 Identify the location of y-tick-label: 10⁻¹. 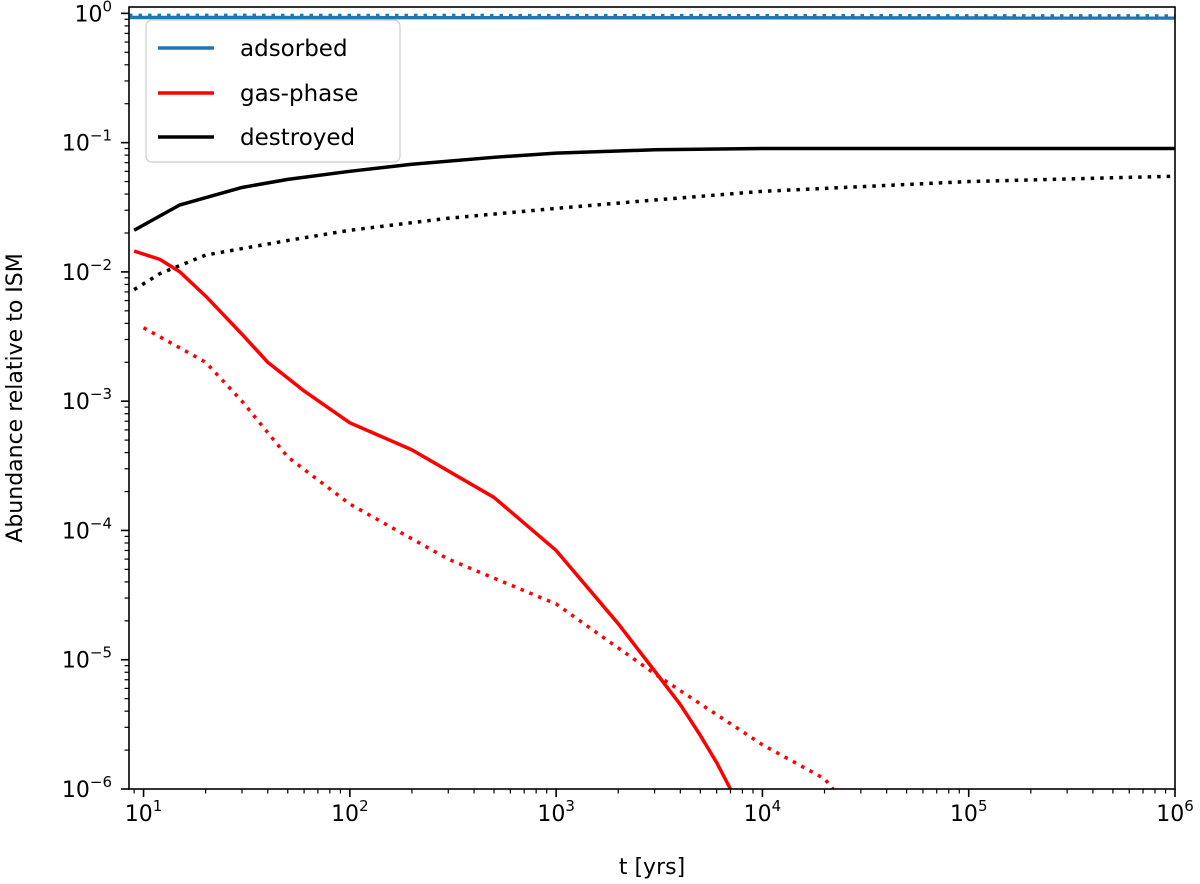
(87, 142).